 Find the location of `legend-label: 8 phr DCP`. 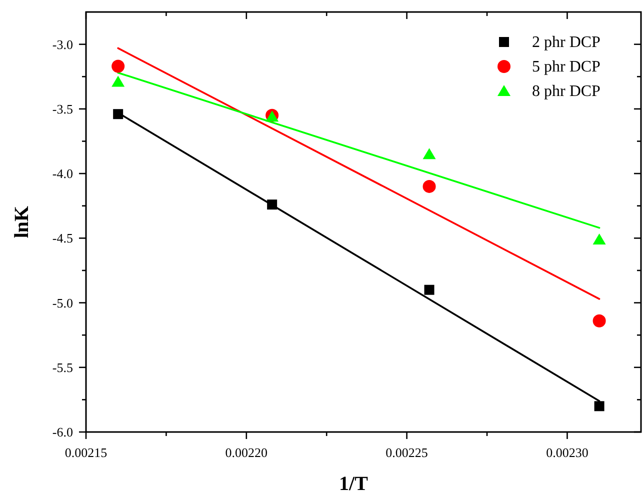

legend-label: 8 phr DCP is located at coordinates (566, 91).